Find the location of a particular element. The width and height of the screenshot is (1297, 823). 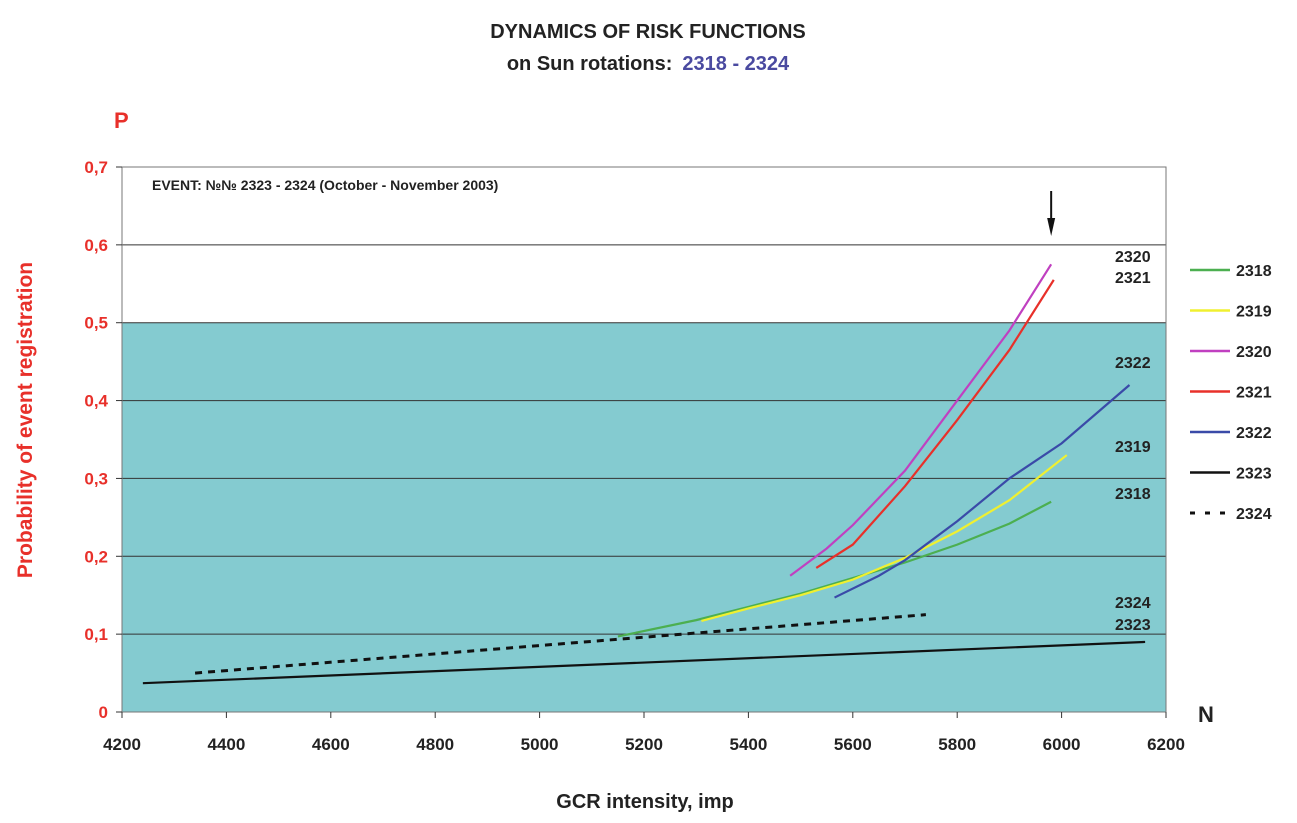

legend-label-2320: 2320 is located at coordinates (1254, 352).